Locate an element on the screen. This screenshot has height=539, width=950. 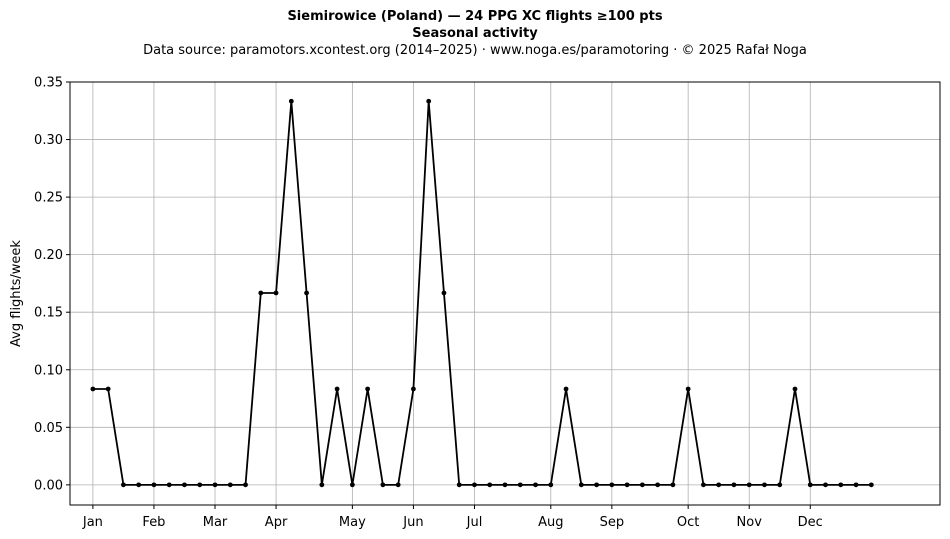
x-tick-label-dec: Dec is located at coordinates (810, 522).